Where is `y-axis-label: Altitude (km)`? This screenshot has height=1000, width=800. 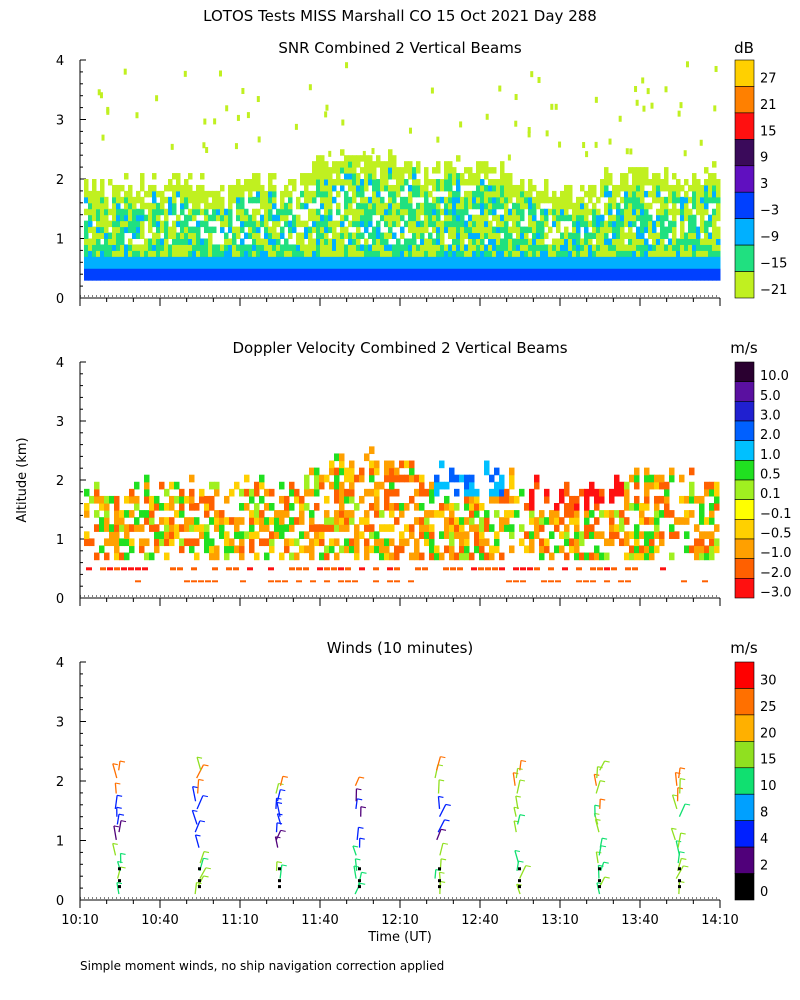 y-axis-label: Altitude (km) is located at coordinates (22, 479).